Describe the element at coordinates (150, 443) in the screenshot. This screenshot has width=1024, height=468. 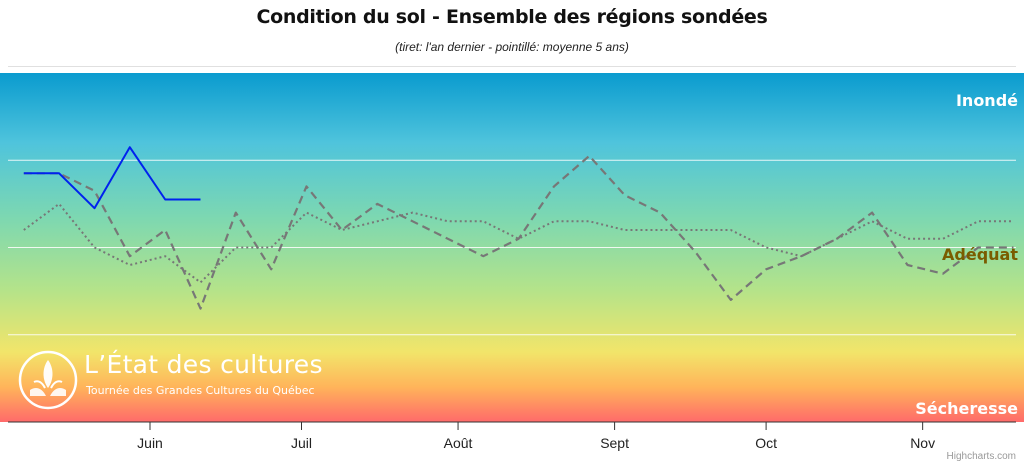
I see `x-tick-label: Juin` at that location.